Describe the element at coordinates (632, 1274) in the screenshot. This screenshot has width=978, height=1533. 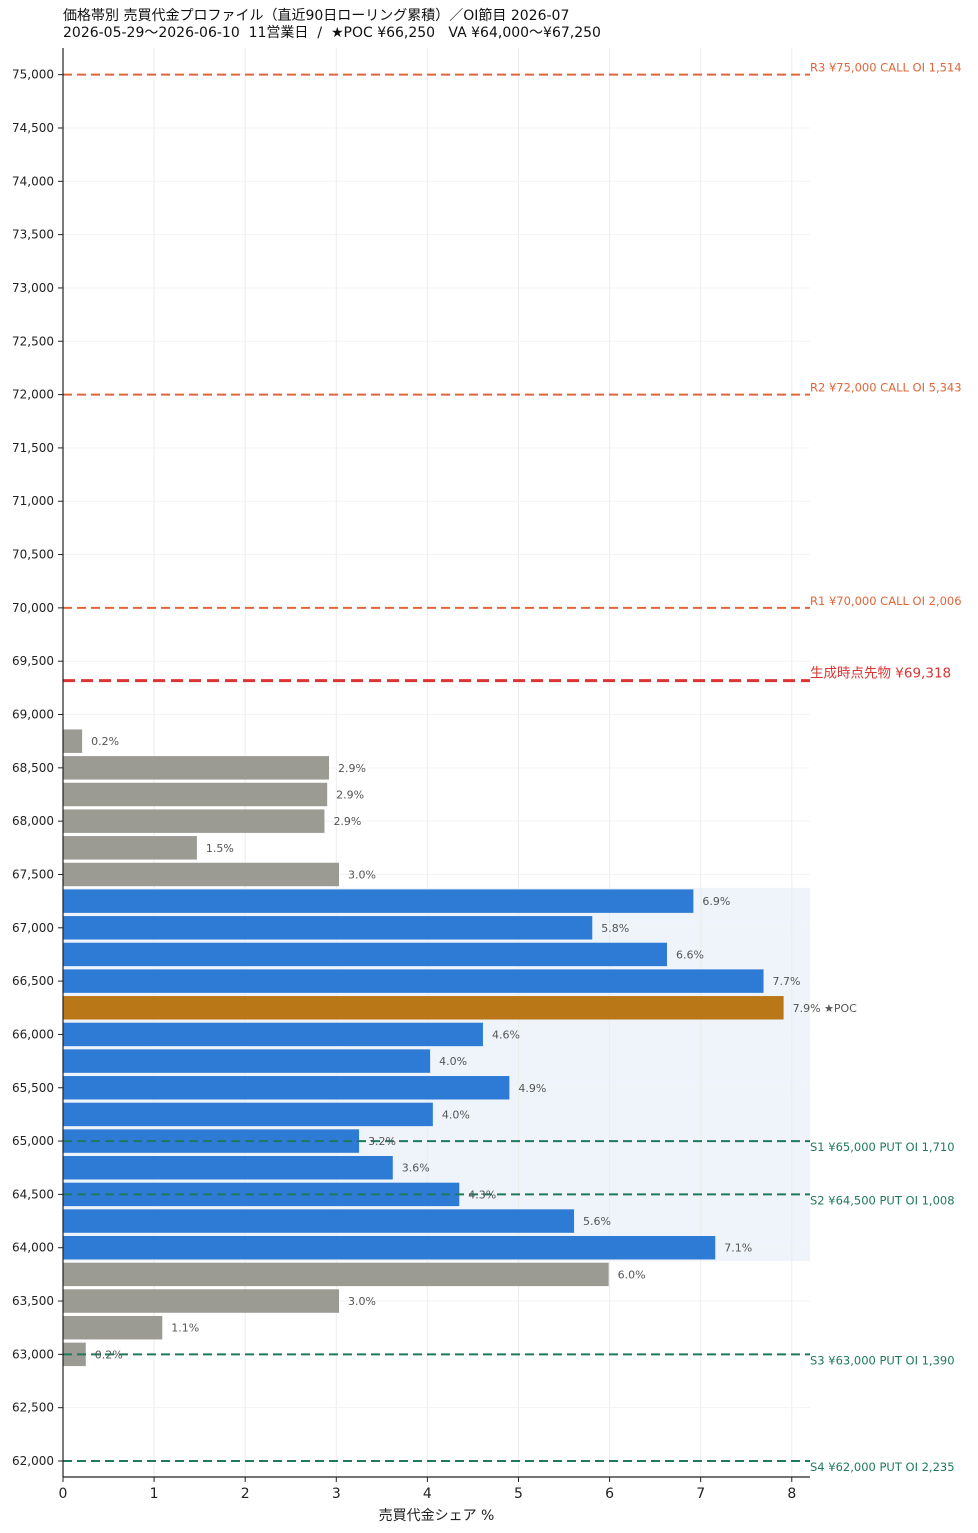
I see `bar-value-label: 6.0%` at that location.